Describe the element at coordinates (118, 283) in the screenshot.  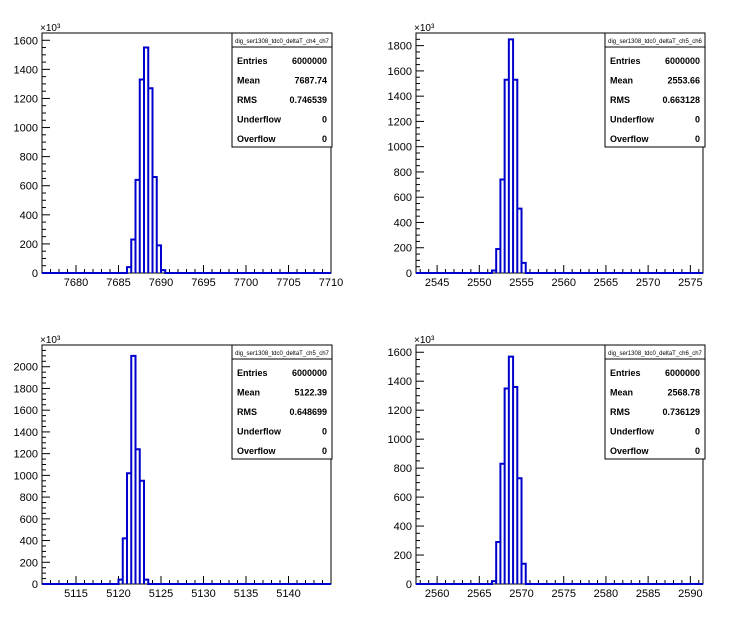
I see `x-tick-label: 7685` at that location.